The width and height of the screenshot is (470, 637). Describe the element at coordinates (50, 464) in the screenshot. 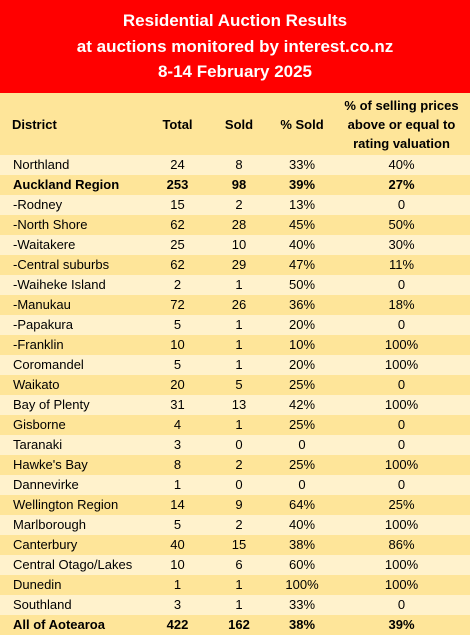

I see `cell-district: Hawke's Bay` at that location.